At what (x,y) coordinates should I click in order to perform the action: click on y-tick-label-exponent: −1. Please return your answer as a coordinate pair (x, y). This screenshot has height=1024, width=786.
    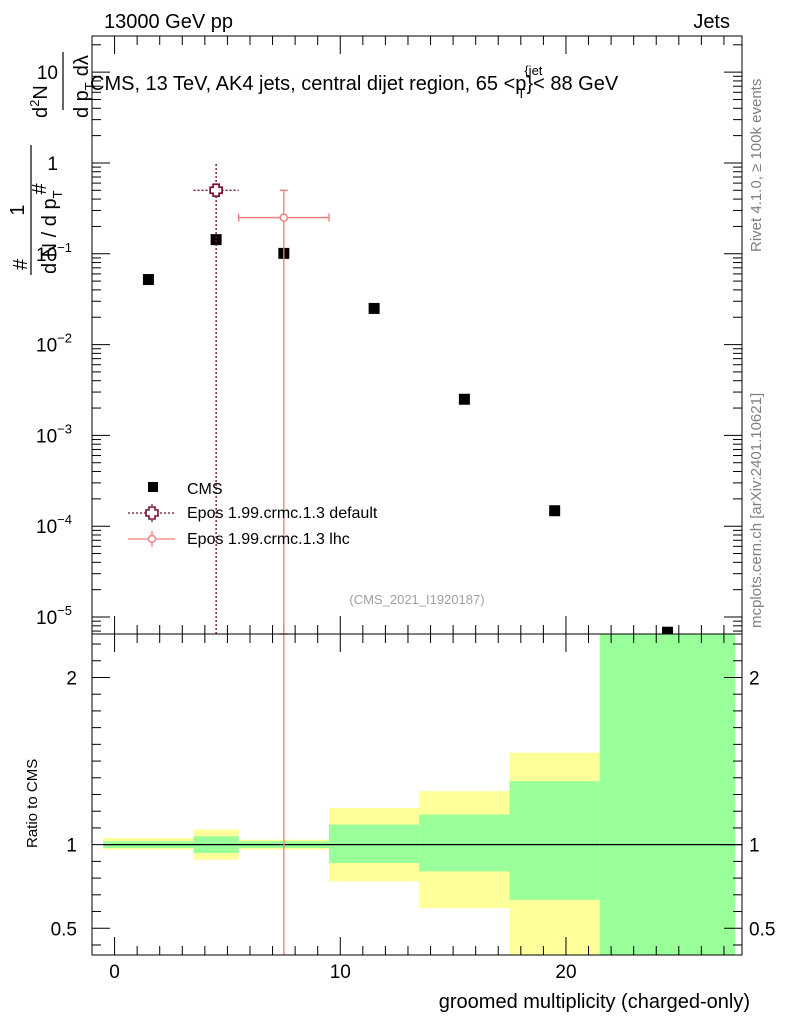
    Looking at the image, I should click on (64, 247).